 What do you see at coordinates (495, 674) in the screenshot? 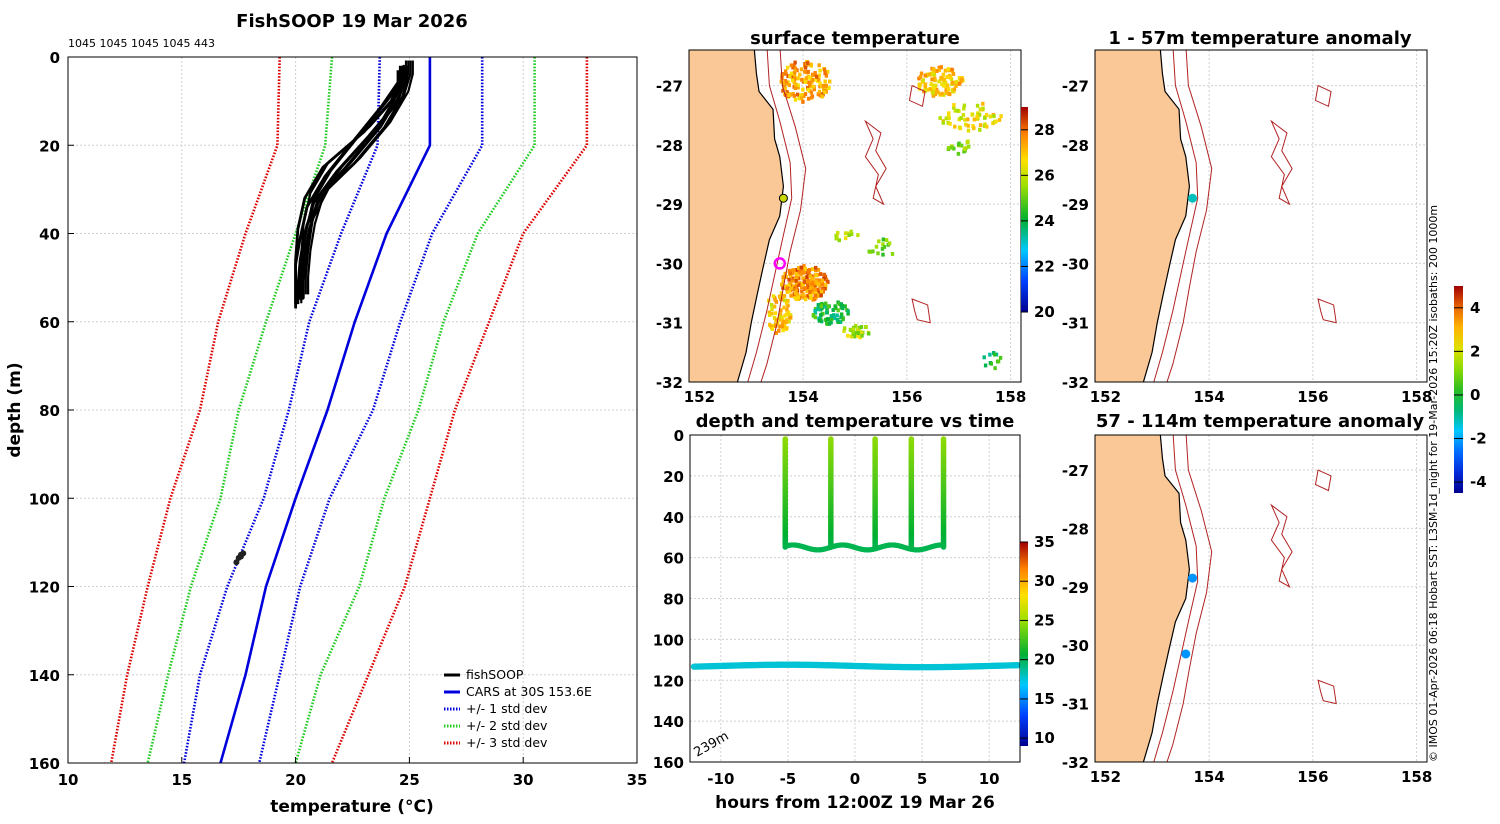
I see `legend-fishsoop: fishSOOP` at bounding box center [495, 674].